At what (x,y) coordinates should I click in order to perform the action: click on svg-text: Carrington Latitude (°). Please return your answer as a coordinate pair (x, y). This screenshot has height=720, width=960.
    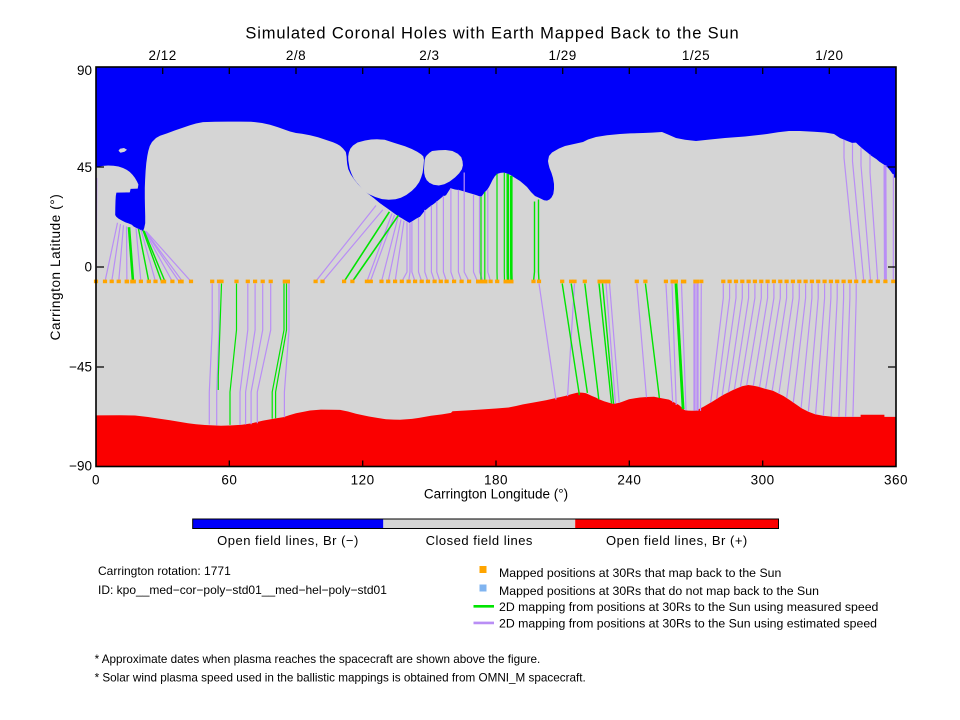
    Looking at the image, I should click on (55, 267).